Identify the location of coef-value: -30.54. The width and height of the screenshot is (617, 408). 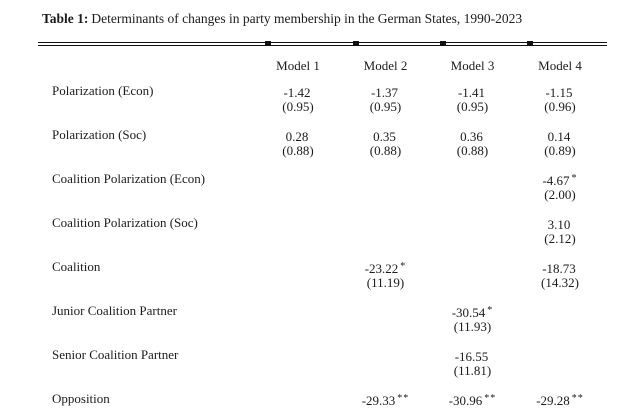
(468, 312).